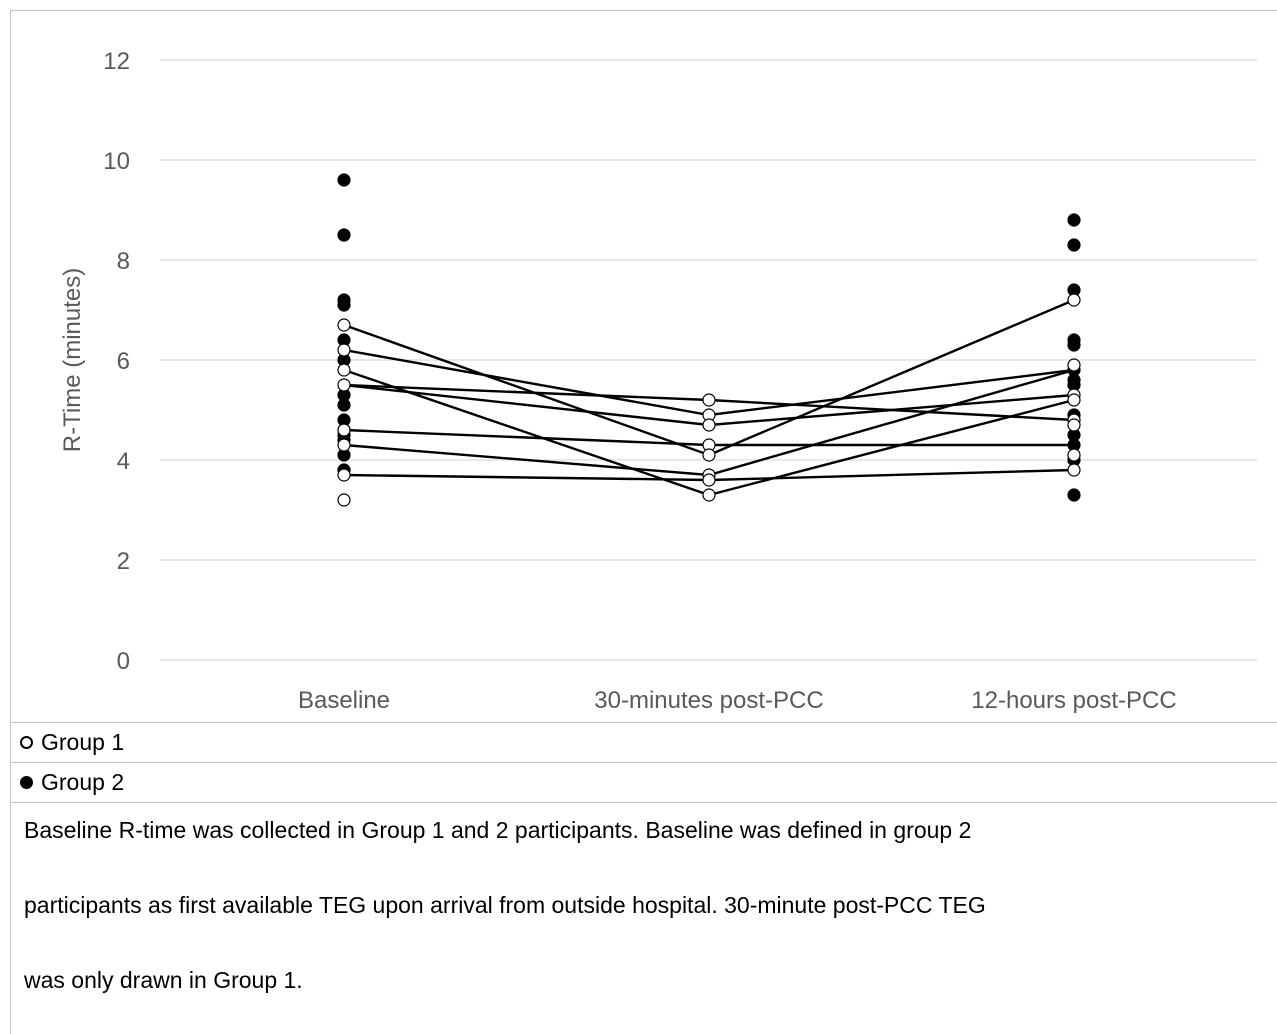  I want to click on x-tick-label: 12-hours post-PCC, so click(1073, 700).